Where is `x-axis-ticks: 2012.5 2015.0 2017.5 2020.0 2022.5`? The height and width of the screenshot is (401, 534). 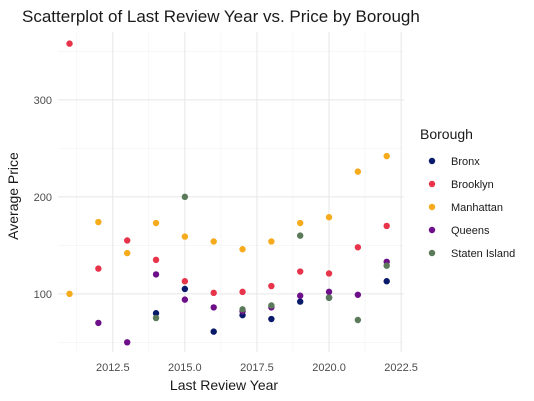
x-axis-ticks: 2012.5 2015.0 2017.5 2020.0 2022.5 is located at coordinates (257, 368).